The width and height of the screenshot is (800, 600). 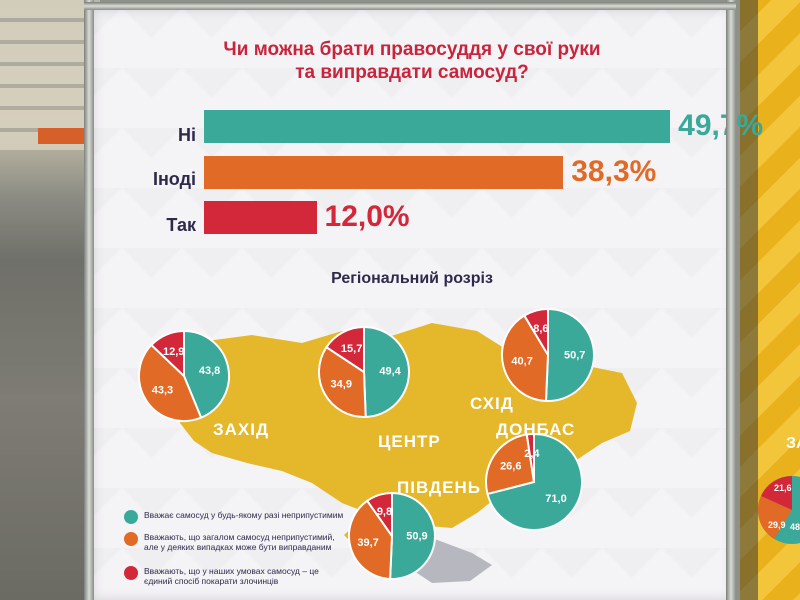 I want to click on side-label: 29,9, so click(x=777, y=525).